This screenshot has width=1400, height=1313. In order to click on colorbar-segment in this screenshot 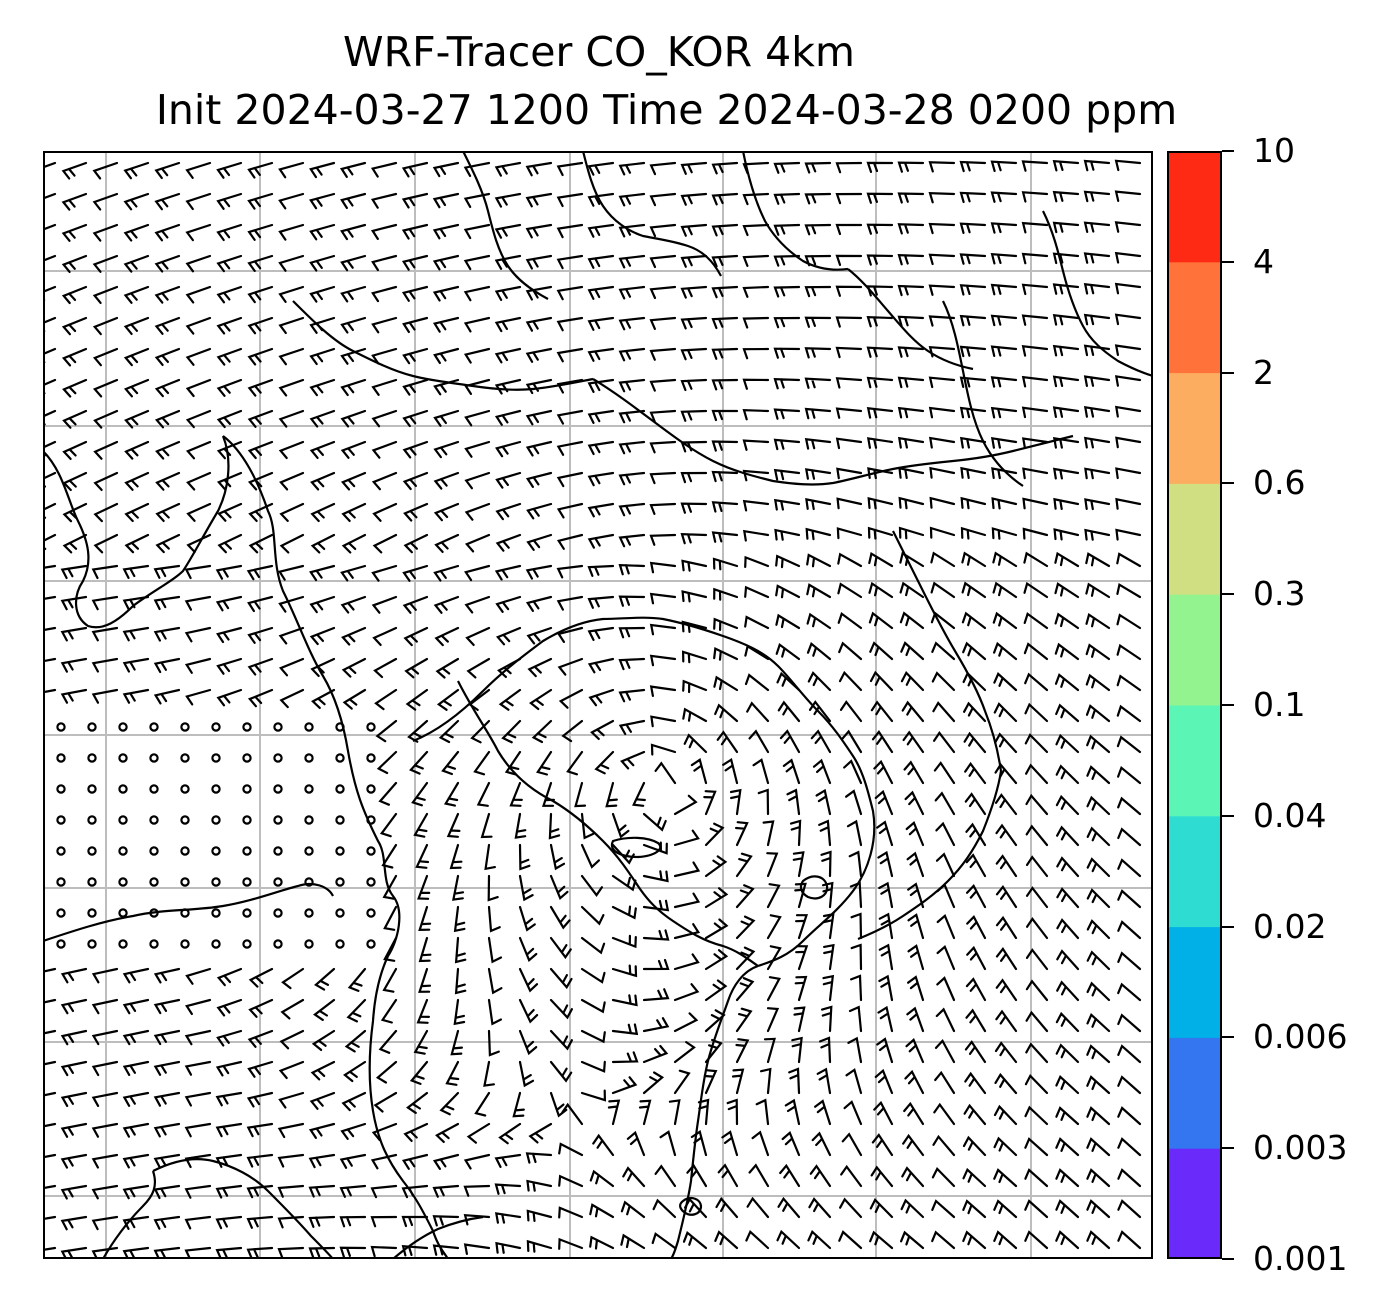, I will do `click(1194, 207)`.